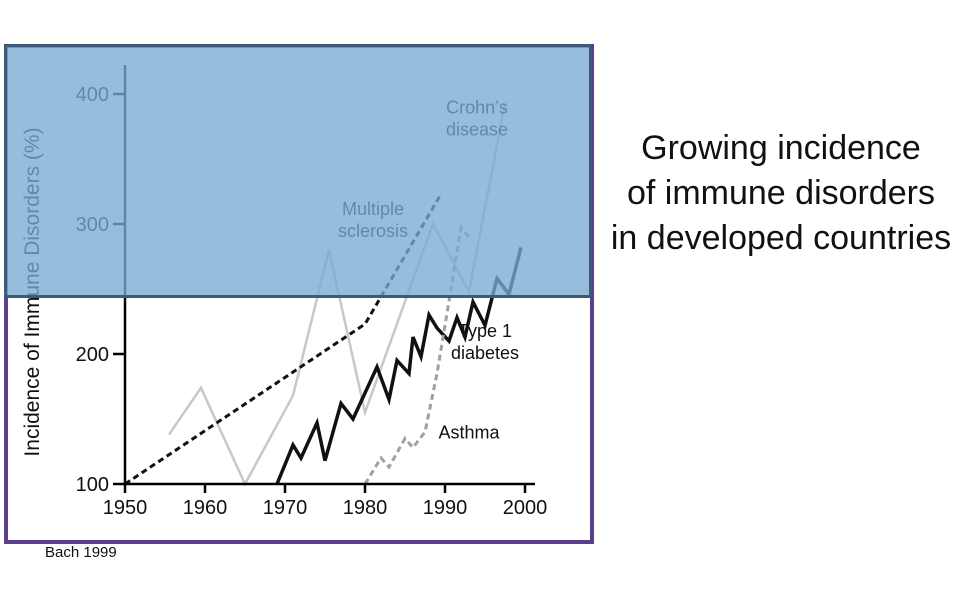  I want to click on y-tick-label: 200, so click(92, 355).